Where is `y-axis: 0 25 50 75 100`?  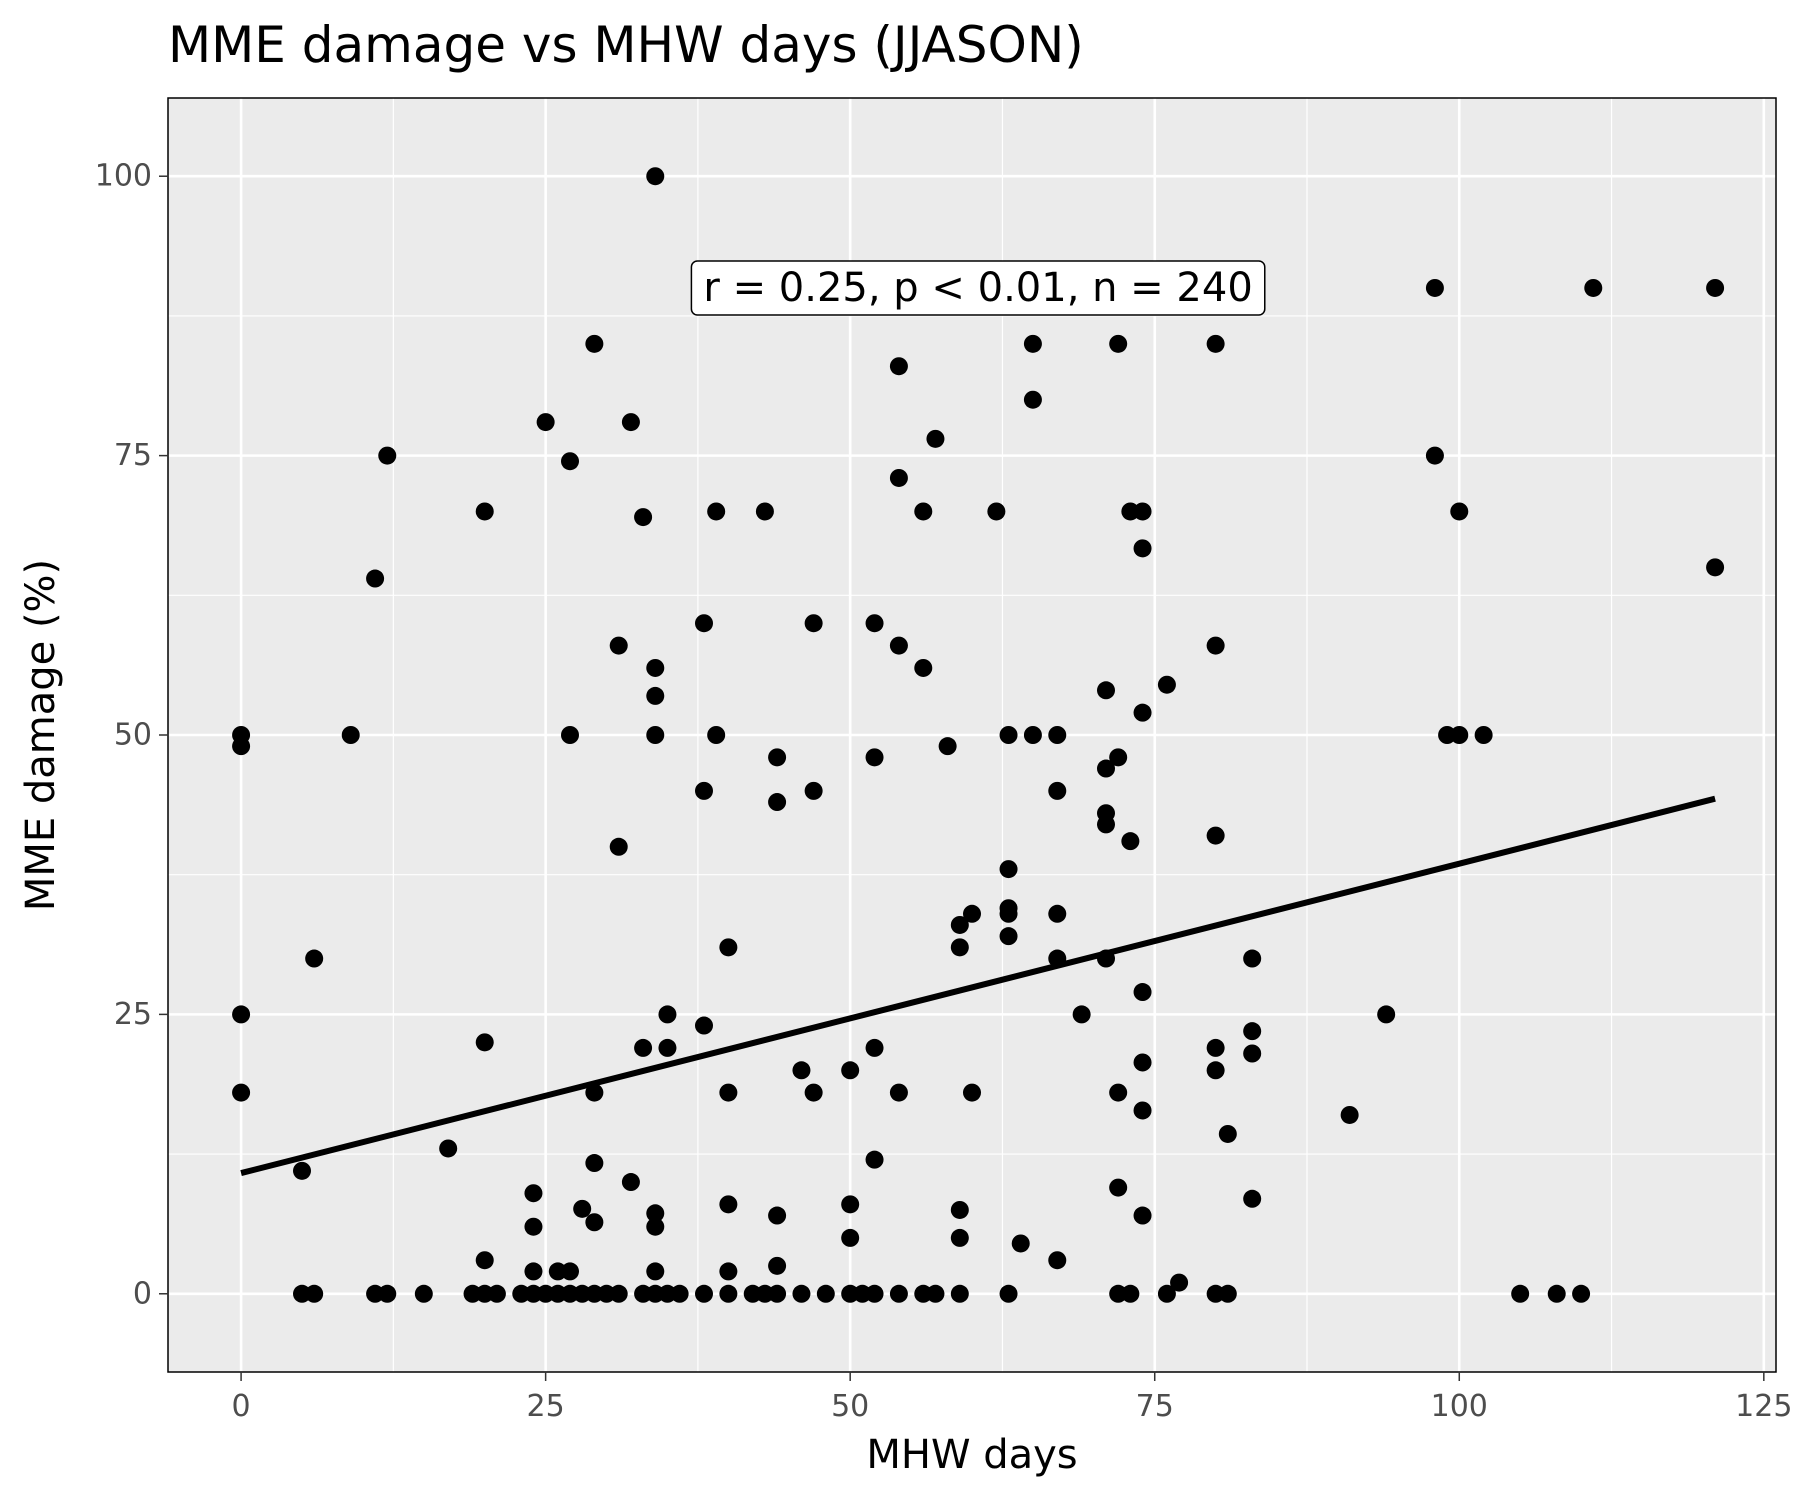
y-axis: 0 25 50 75 100 is located at coordinates (131, 735).